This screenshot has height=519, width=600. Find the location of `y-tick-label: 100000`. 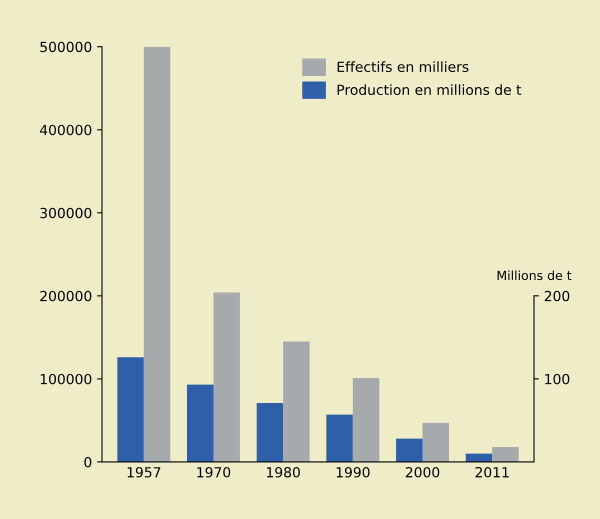

y-tick-label: 100000 is located at coordinates (66, 379).